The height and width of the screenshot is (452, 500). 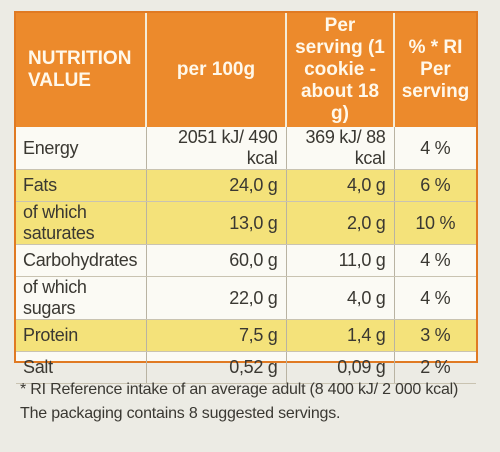 What do you see at coordinates (216, 260) in the screenshot?
I see `per-100g-value: 60,0 g` at bounding box center [216, 260].